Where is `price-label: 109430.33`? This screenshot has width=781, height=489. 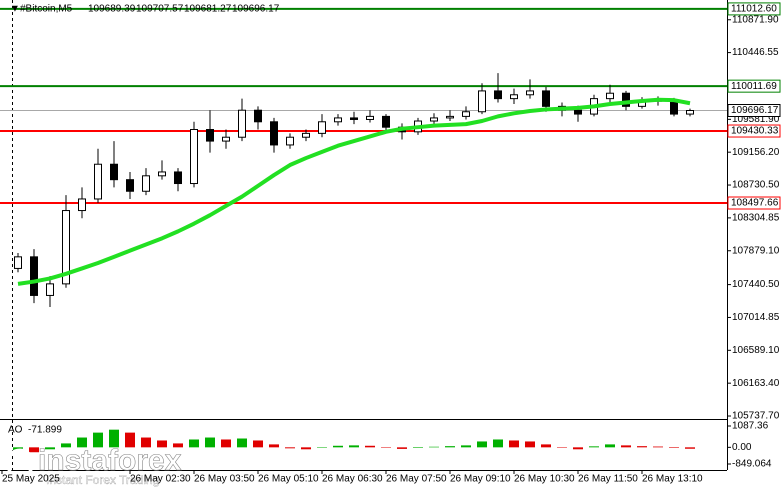 price-label: 109430.33 is located at coordinates (755, 131).